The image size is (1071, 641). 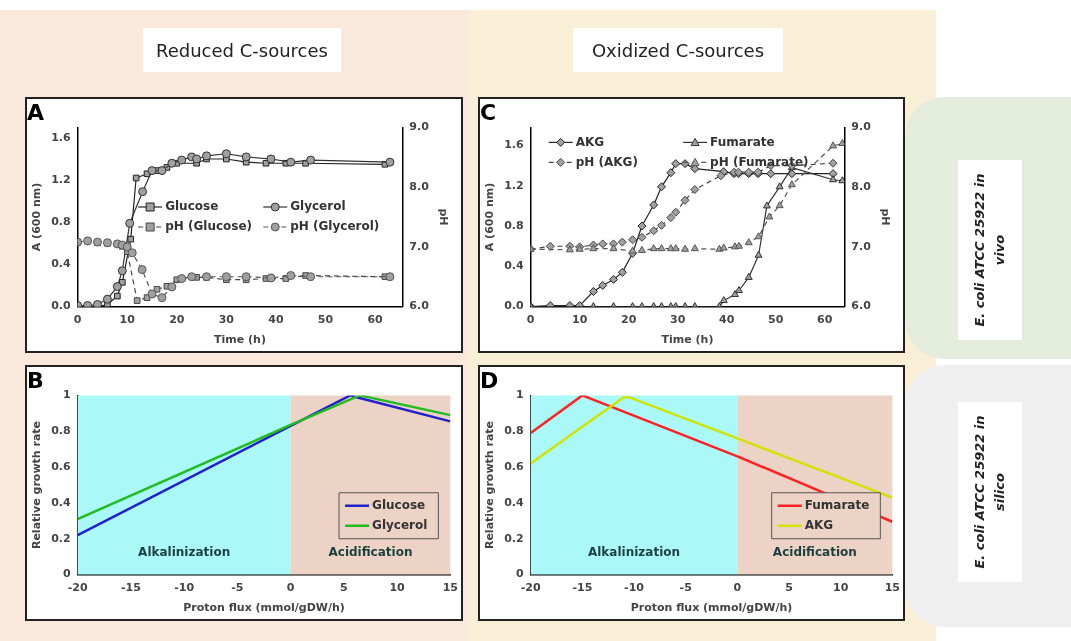 I want to click on chart-title: A, so click(x=36, y=112).